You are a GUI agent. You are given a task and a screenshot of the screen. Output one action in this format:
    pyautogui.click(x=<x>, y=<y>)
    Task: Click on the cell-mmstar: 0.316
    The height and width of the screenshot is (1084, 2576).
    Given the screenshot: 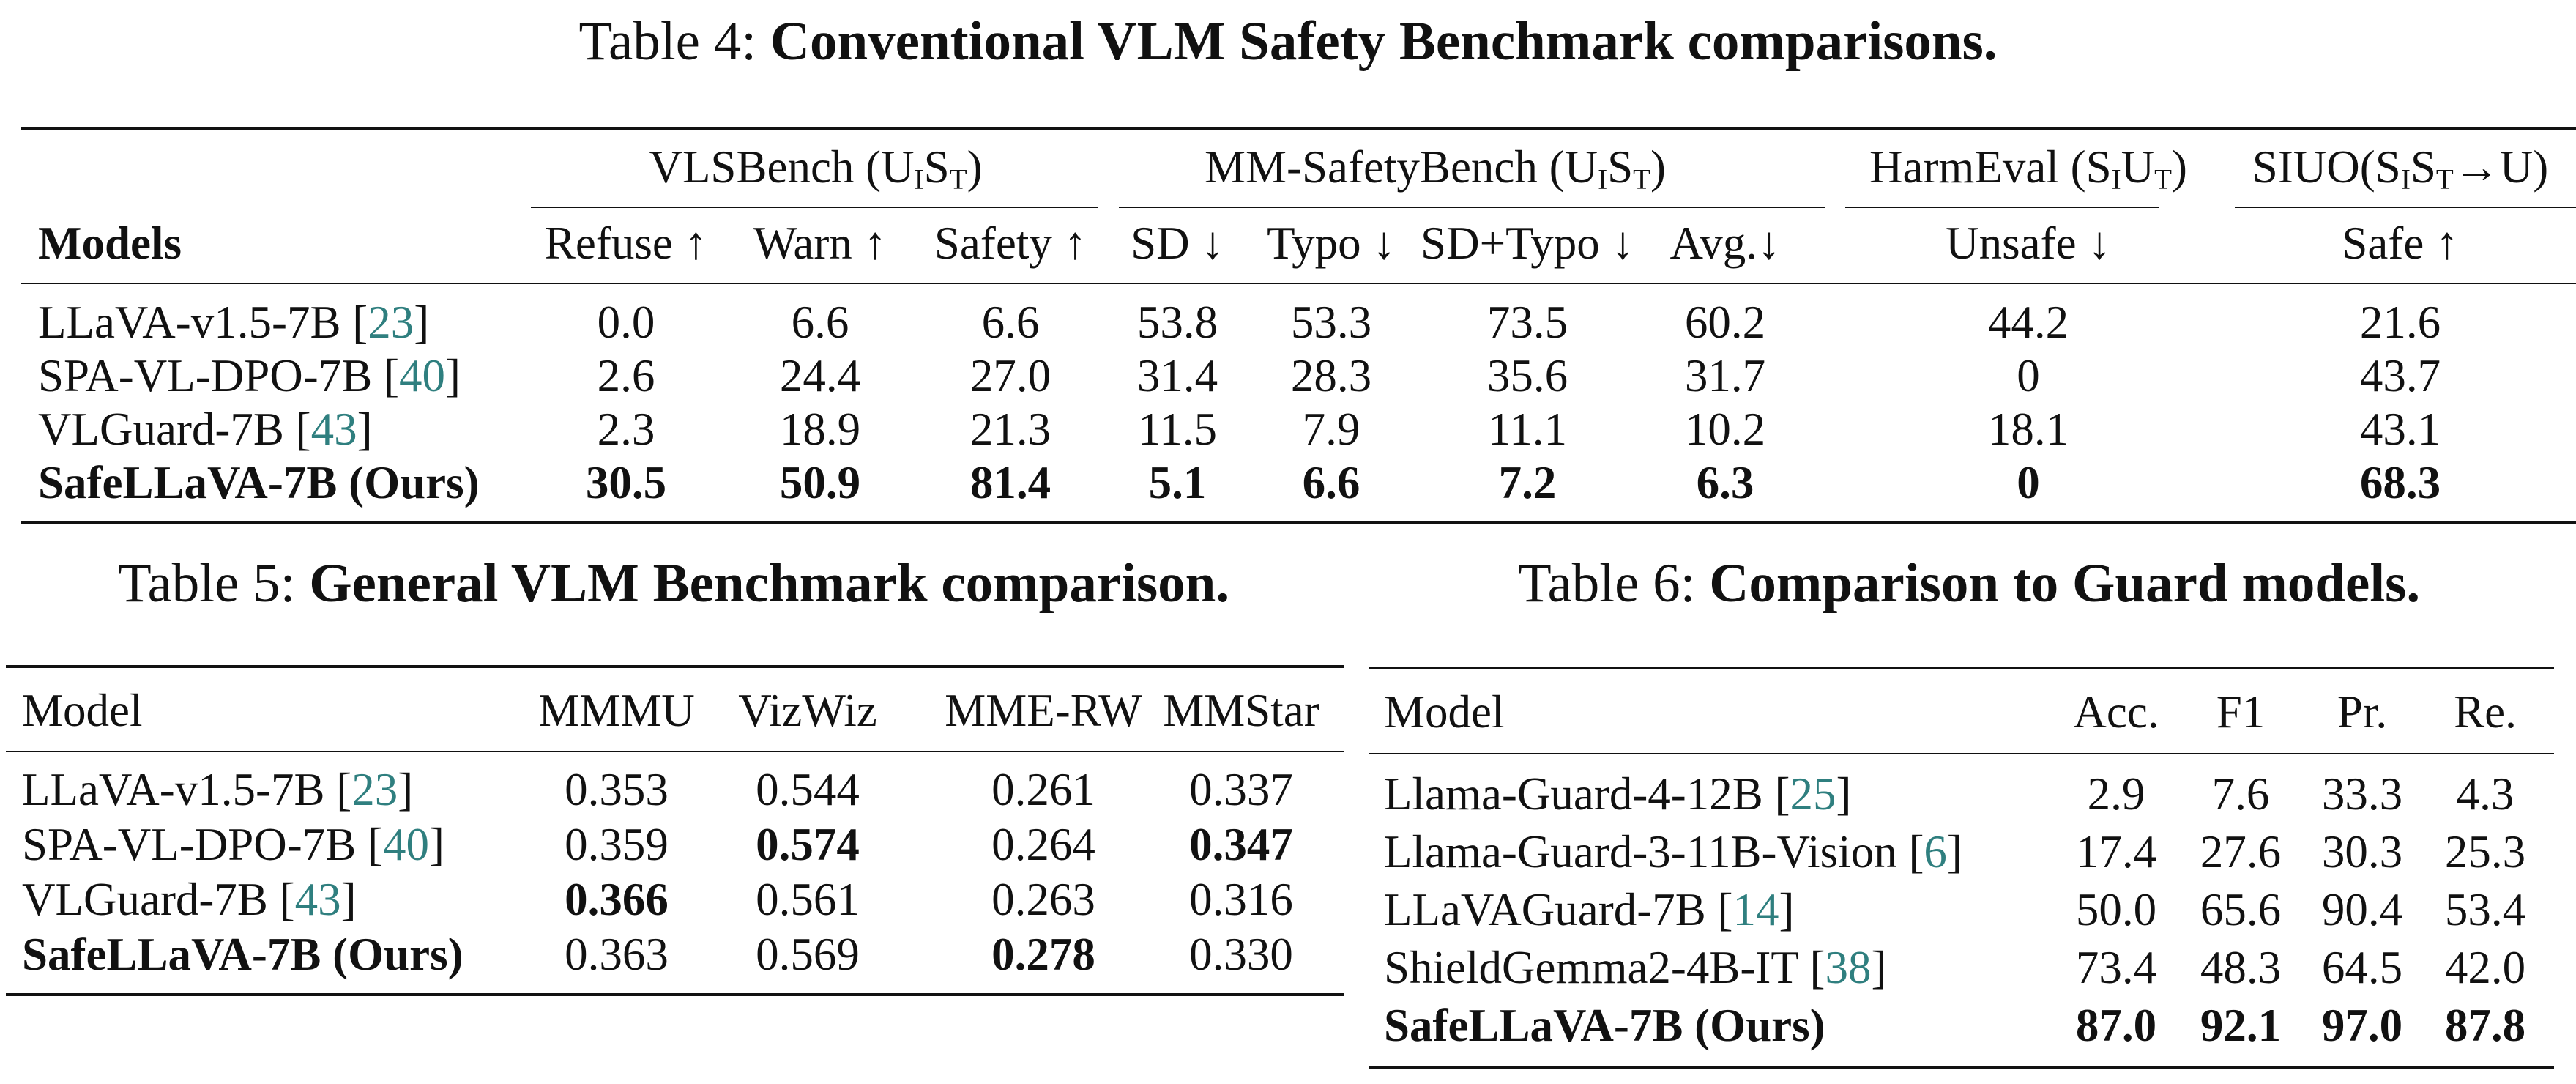 What is the action you would take?
    pyautogui.click(x=1241, y=899)
    